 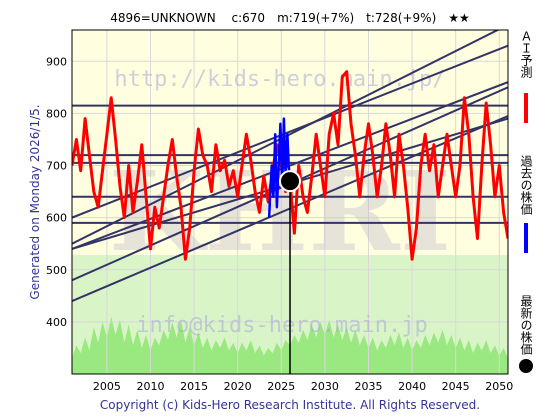 What do you see at coordinates (281, 386) in the screenshot?
I see `x-tick-label: 2025` at bounding box center [281, 386].